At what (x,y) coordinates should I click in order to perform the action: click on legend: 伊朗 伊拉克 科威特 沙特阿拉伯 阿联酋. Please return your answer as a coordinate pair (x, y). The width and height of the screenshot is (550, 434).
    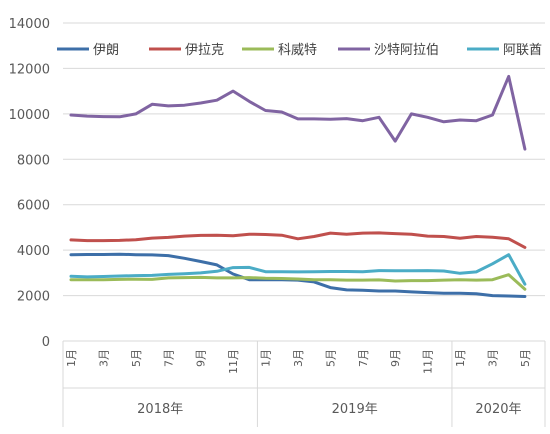
    Looking at the image, I should click on (299, 50).